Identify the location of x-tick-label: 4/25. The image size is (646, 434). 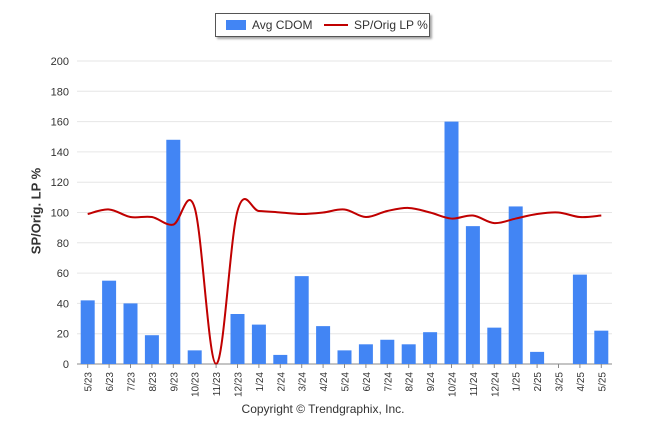
(581, 382).